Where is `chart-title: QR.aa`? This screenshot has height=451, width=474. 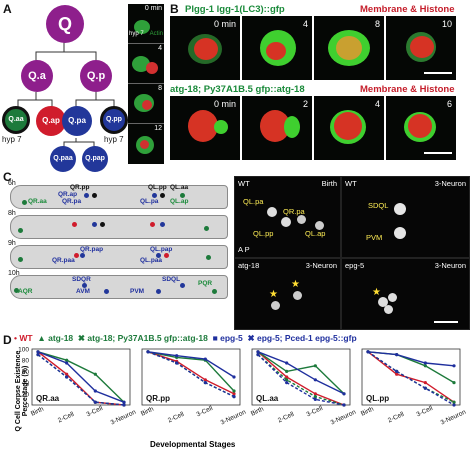
chart-title: QR.aa is located at coordinates (48, 398).